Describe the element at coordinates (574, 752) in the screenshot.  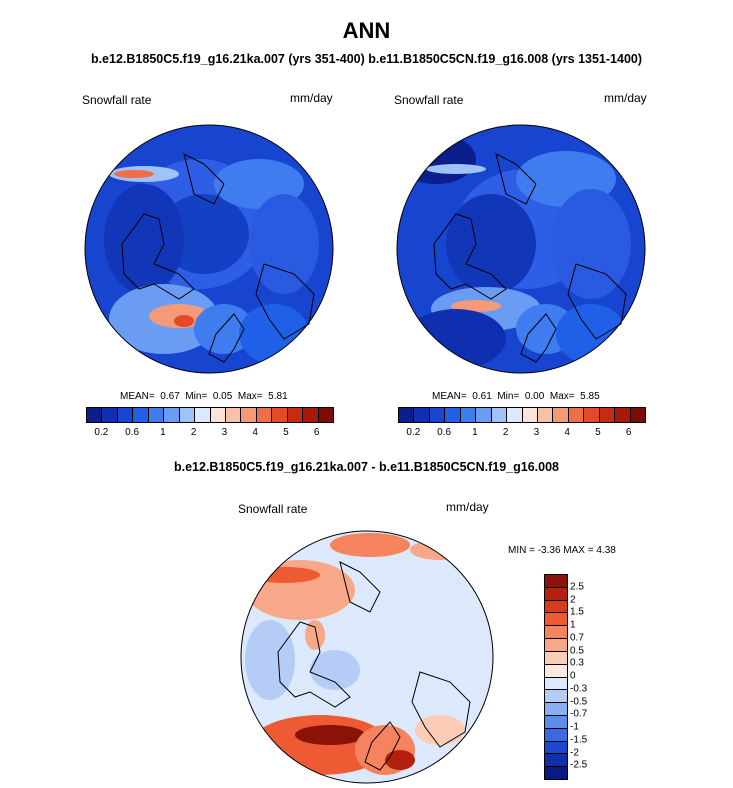
I see `colorbar-tick-label: -2` at that location.